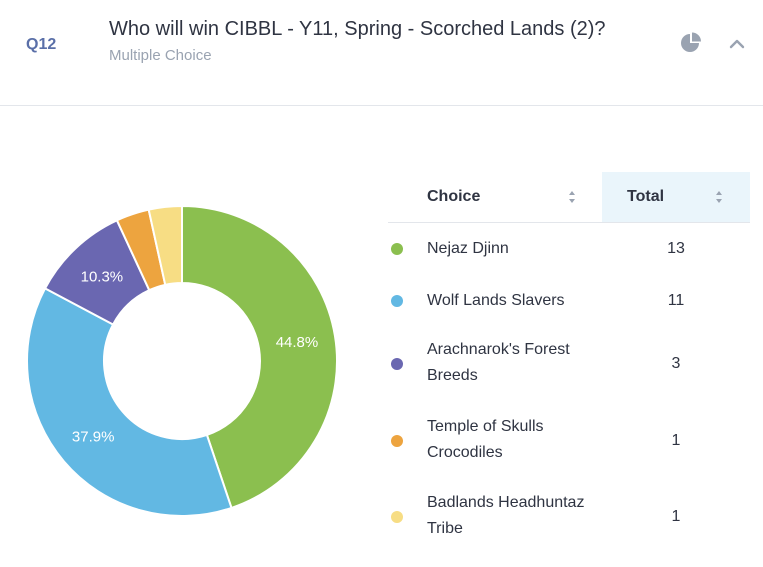 The image size is (763, 567). Describe the element at coordinates (676, 248) in the screenshot. I see `choice-total: 13` at that location.